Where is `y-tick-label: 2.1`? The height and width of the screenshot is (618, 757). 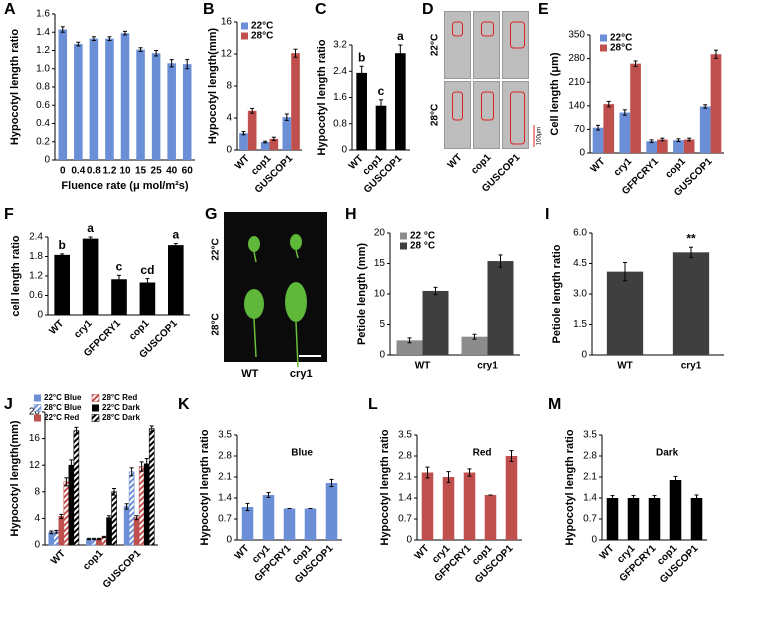
y-tick-label: 2.1 is located at coordinates (590, 477).